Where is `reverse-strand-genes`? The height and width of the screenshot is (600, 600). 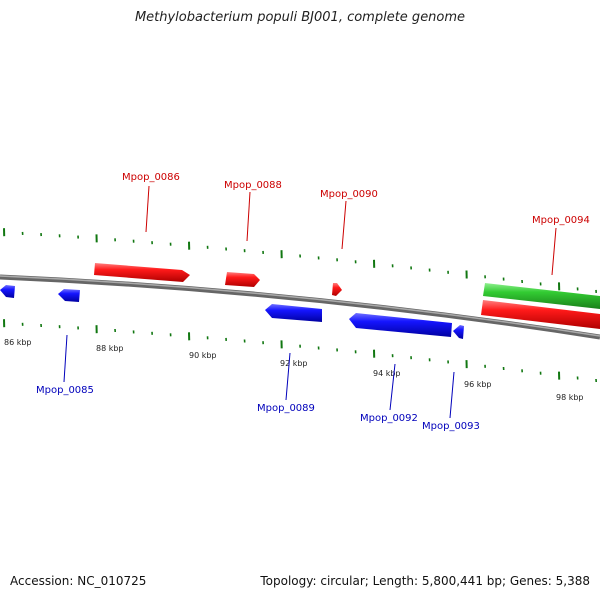 reverse-strand-genes is located at coordinates (232, 312).